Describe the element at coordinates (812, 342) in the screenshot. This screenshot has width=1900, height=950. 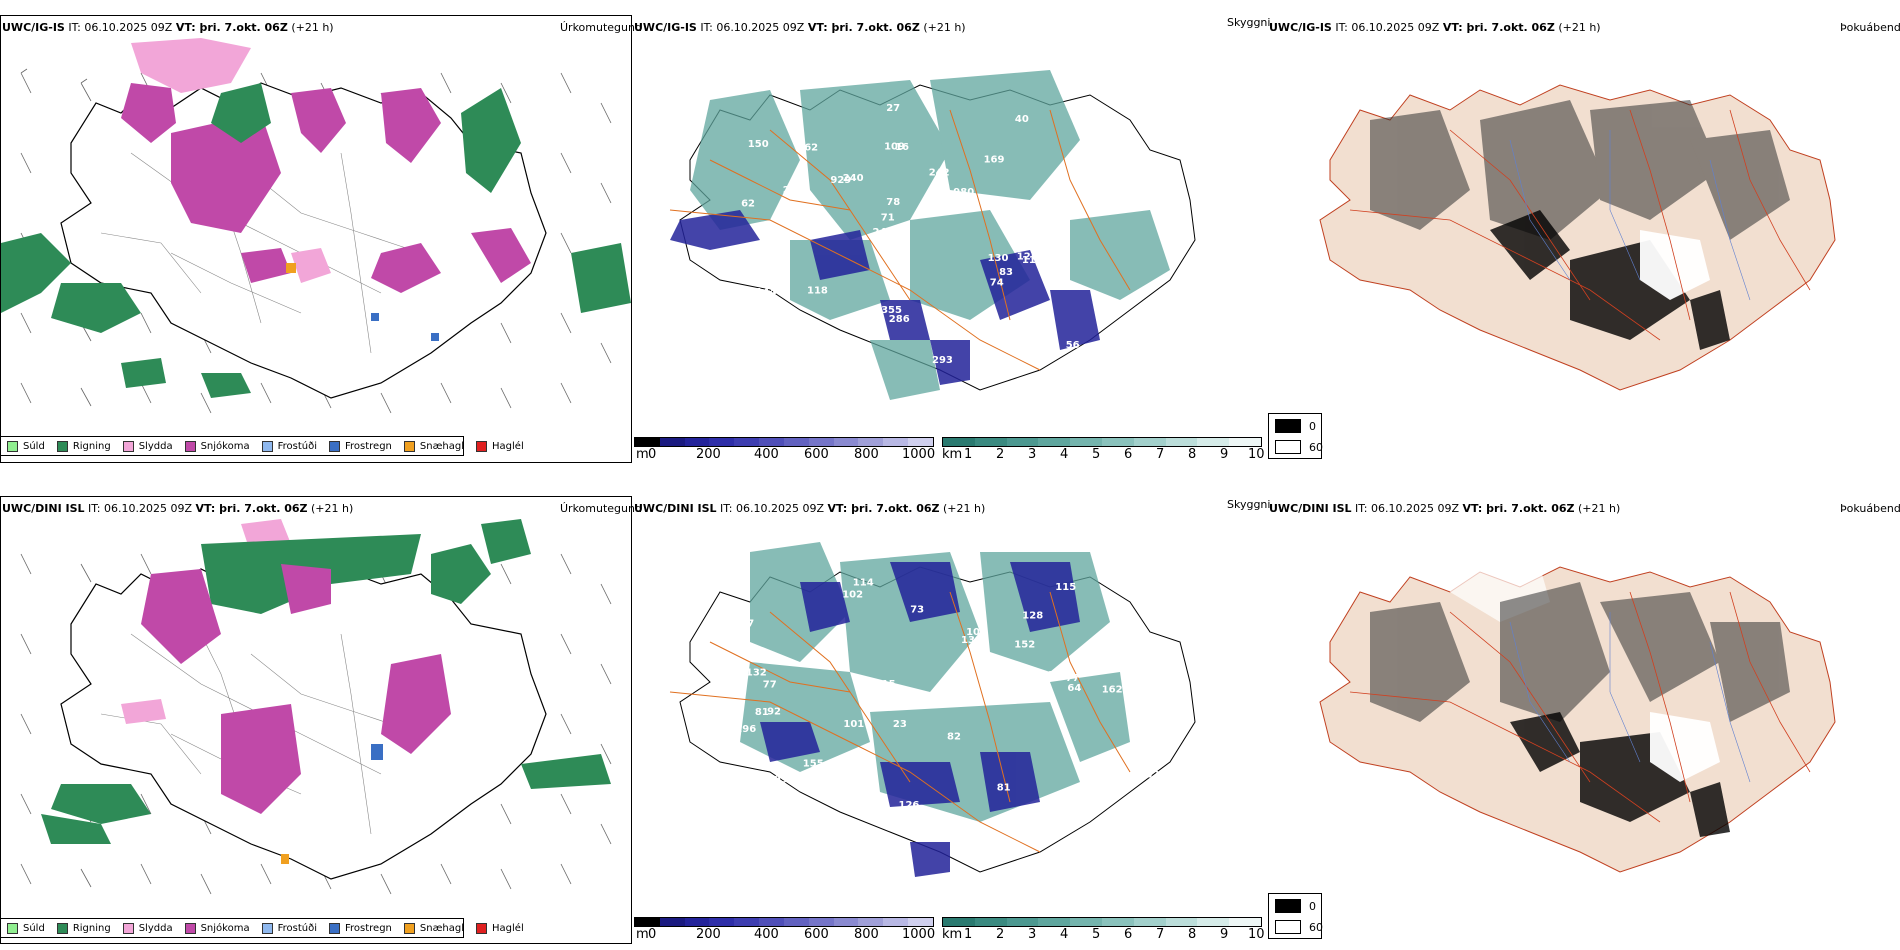
I see `cloud-base-label: 76` at that location.